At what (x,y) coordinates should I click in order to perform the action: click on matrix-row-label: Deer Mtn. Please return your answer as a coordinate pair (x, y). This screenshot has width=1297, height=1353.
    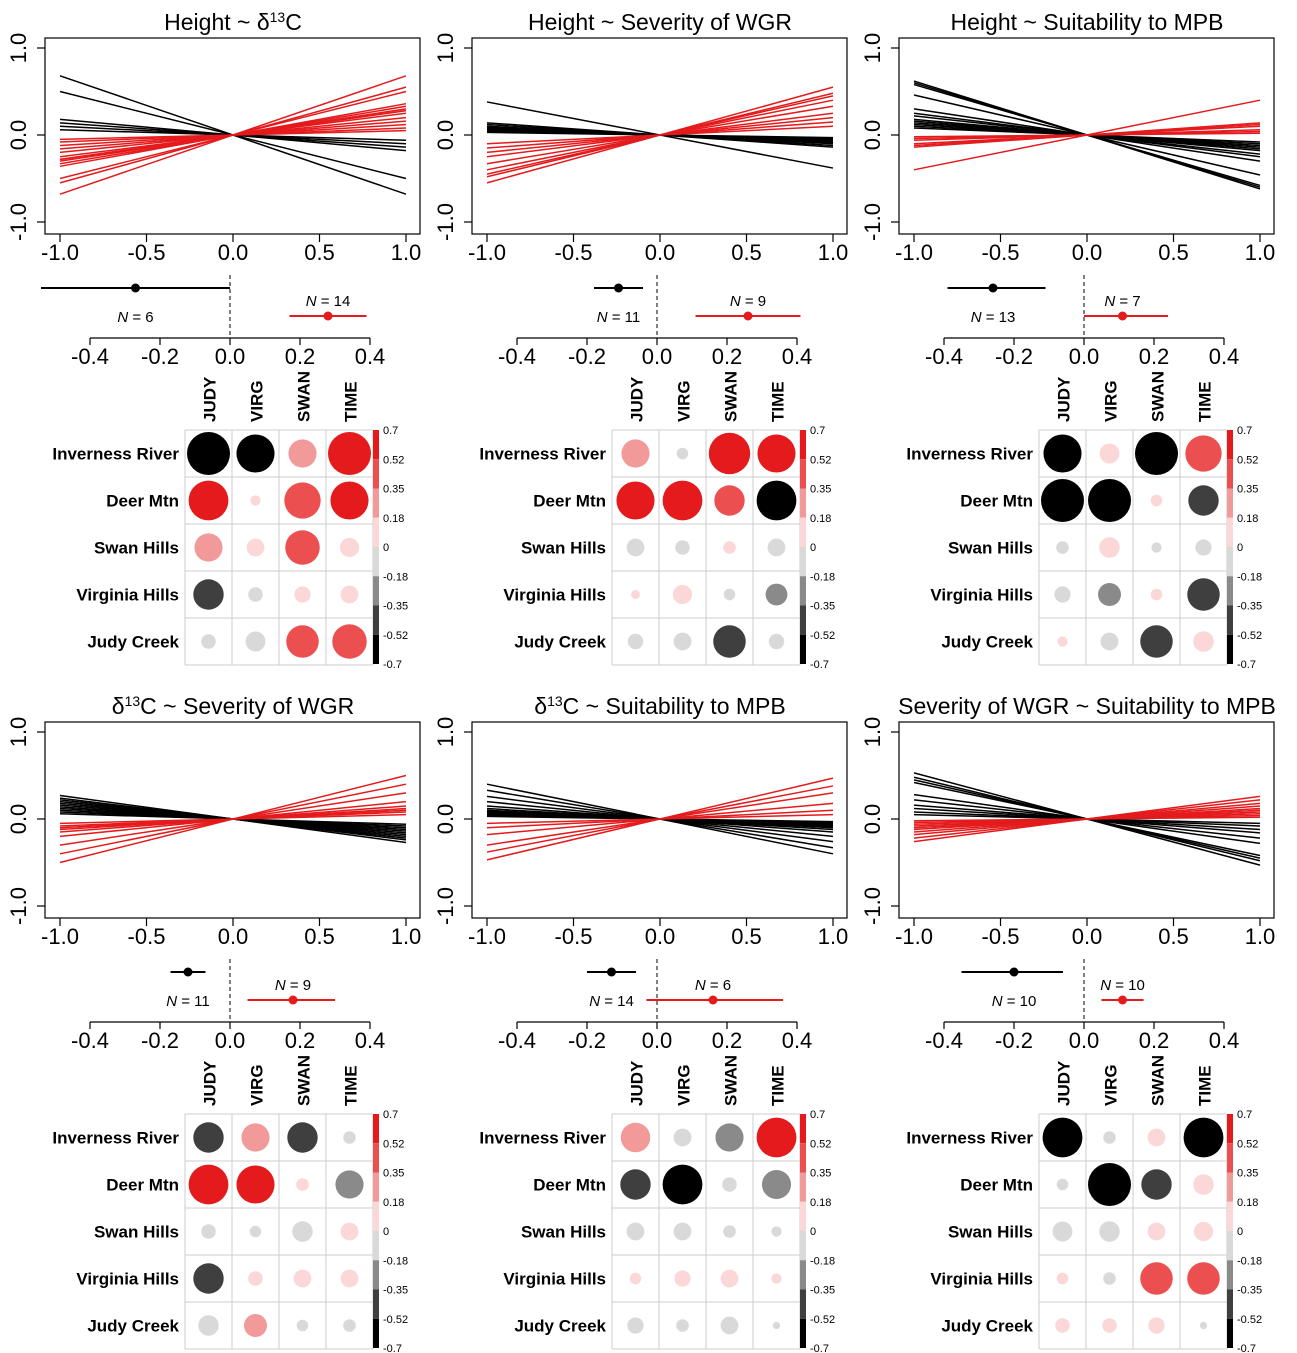
    Looking at the image, I should click on (996, 501).